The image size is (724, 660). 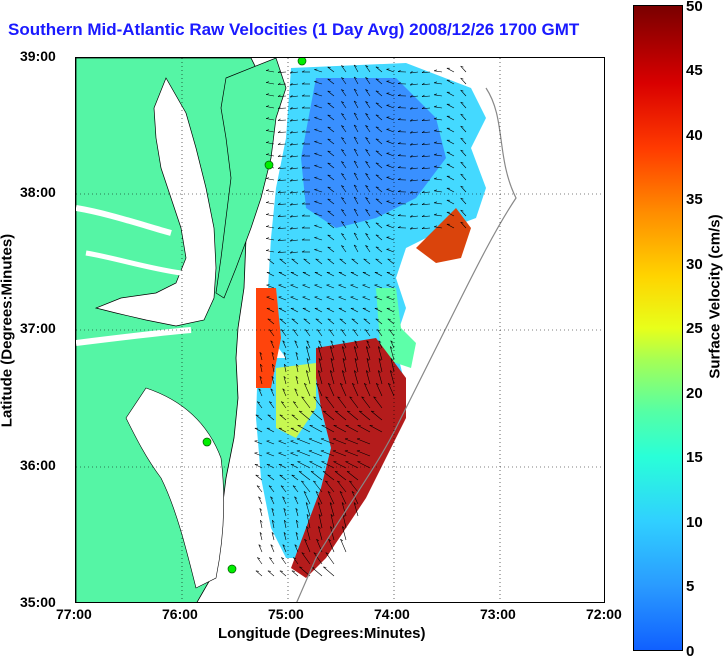 I want to click on x-tick-label: 74:00, so click(x=392, y=614).